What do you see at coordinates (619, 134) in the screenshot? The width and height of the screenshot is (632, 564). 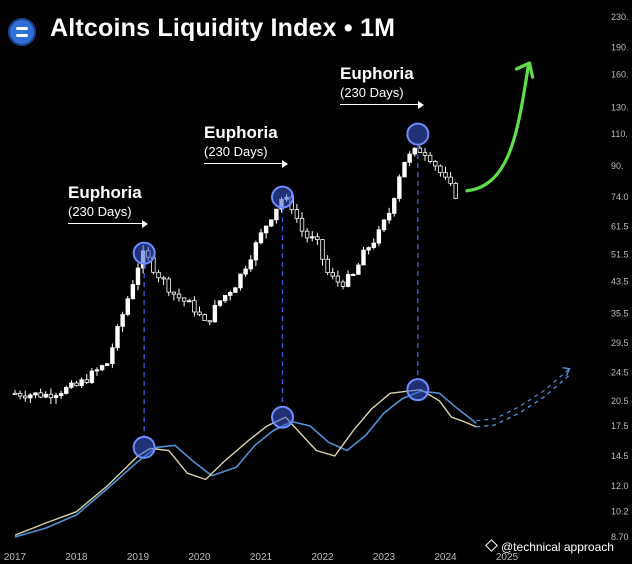 I see `y-tick-label: 110.` at bounding box center [619, 134].